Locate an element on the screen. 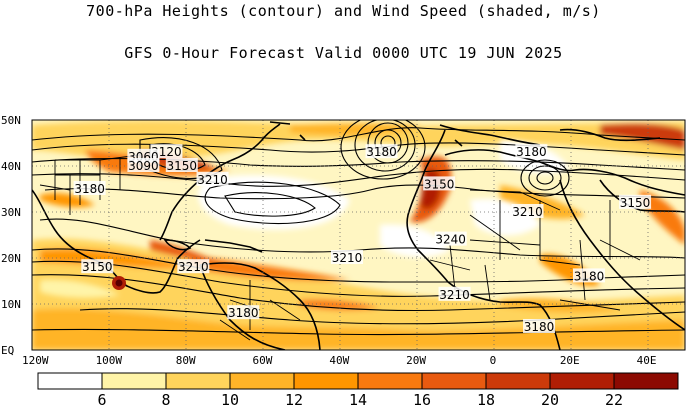 Image resolution: width=687 pixels, height=407 pixels. latitude-label: 20N is located at coordinates (11, 258).